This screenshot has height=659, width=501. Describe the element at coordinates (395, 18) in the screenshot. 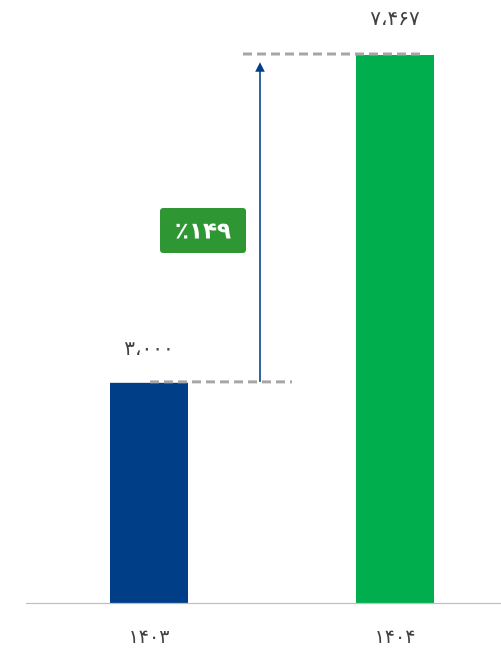

I see `value-label-1404: ۷،۴۶۷` at that location.